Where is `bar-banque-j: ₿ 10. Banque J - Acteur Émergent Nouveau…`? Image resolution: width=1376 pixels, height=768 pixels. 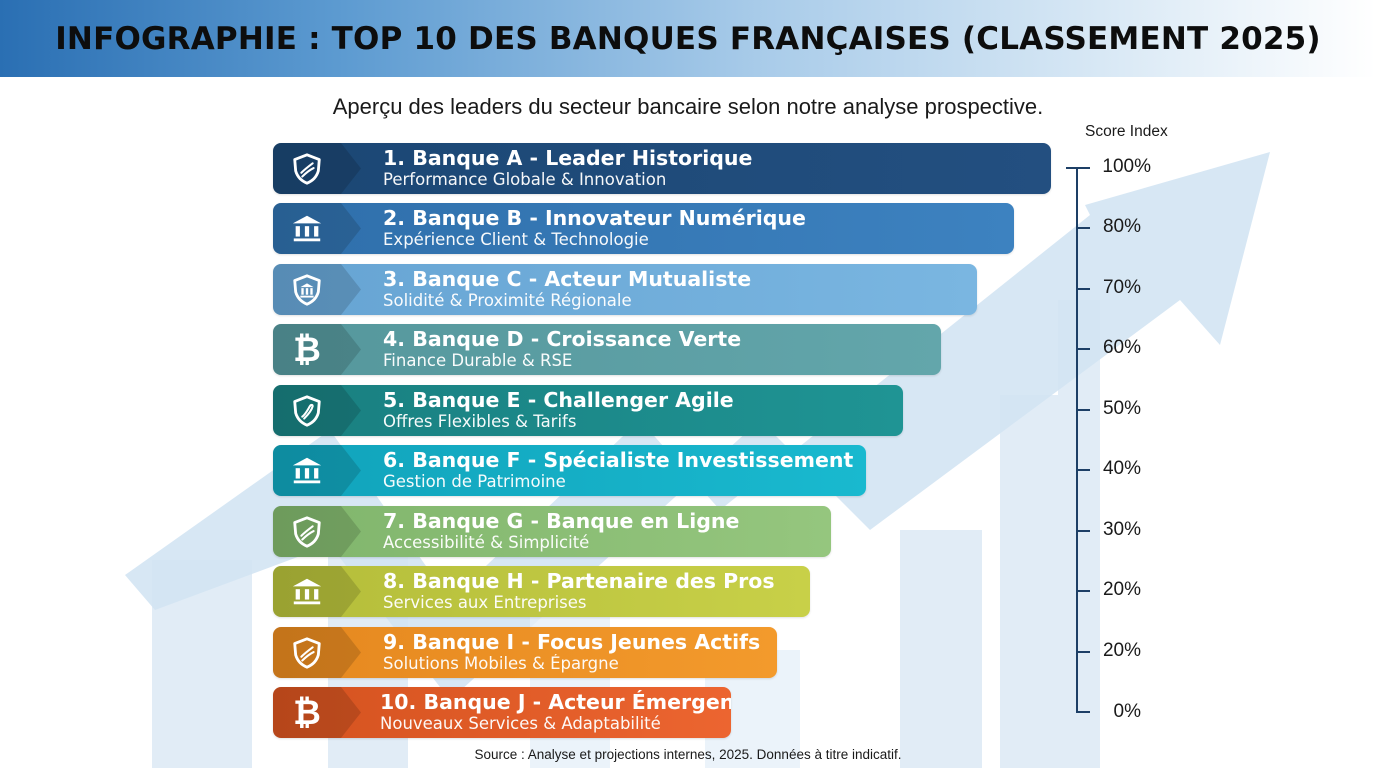 bar-banque-j: ₿ 10. Banque J - Acteur Émergent Nouveau… is located at coordinates (502, 712).